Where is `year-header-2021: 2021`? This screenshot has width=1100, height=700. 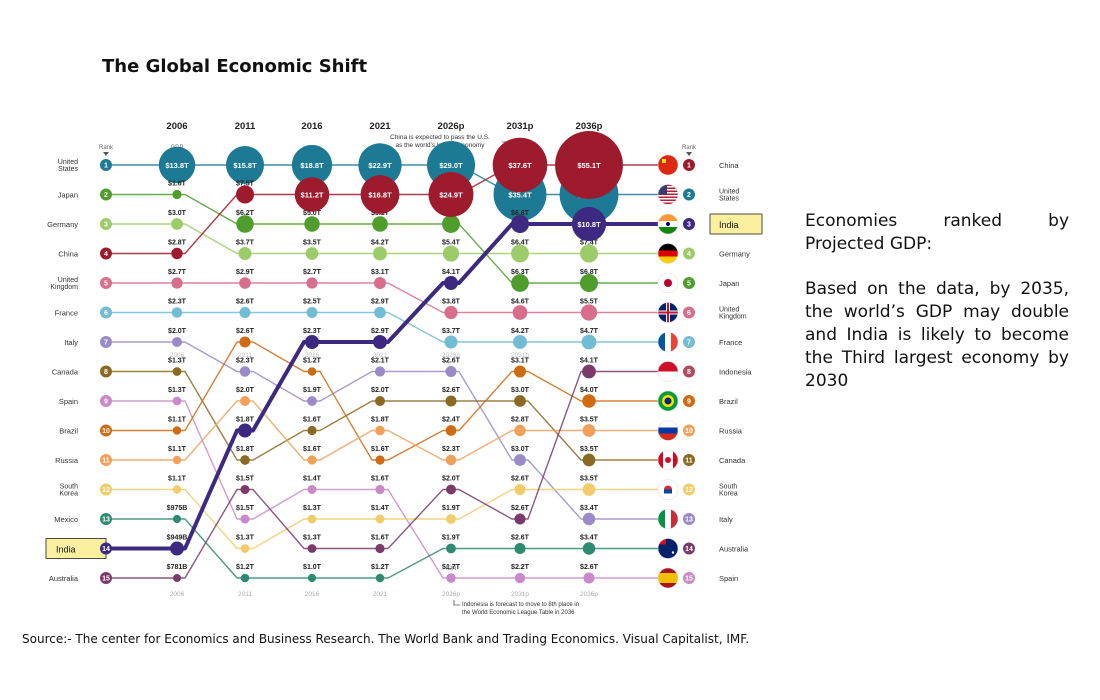 year-header-2021: 2021 is located at coordinates (380, 126).